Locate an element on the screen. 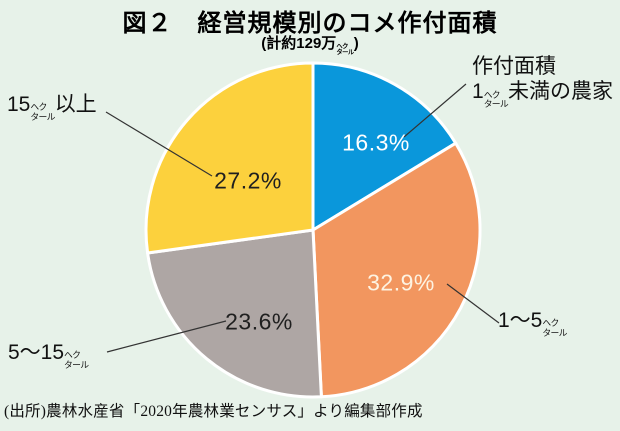  label-text: 1 is located at coordinates (478, 92).